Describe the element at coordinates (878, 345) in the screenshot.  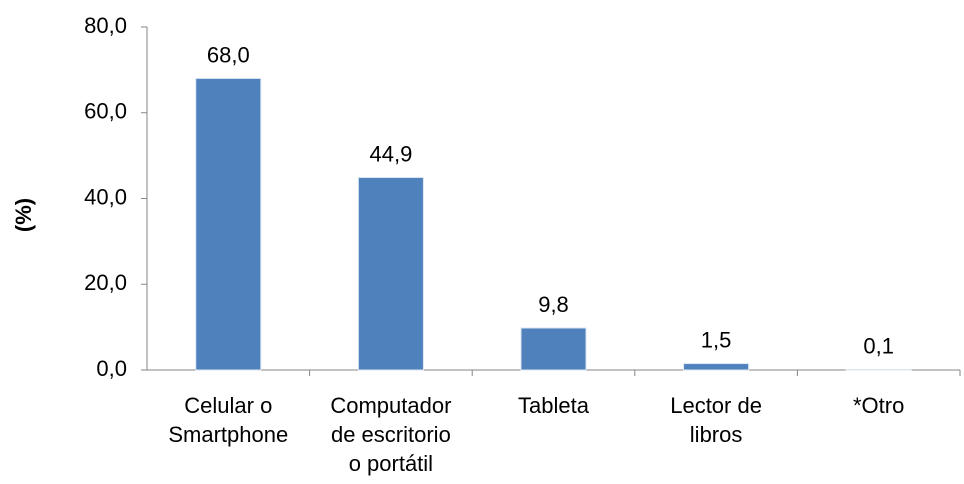
I see `data-label: 0,1` at that location.